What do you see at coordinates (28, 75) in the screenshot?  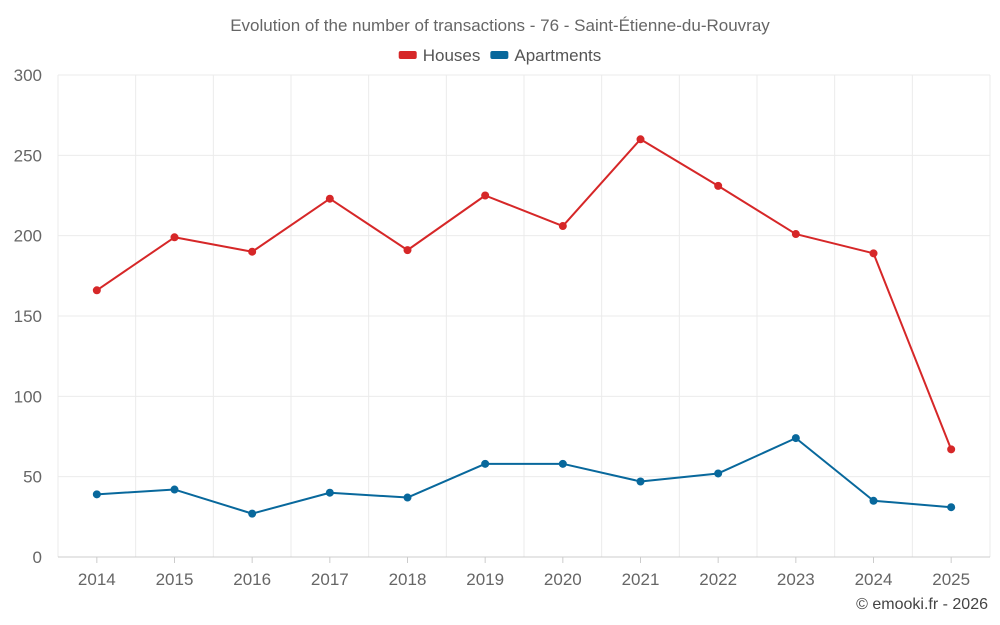 I see `y-tick-label: 300` at bounding box center [28, 75].